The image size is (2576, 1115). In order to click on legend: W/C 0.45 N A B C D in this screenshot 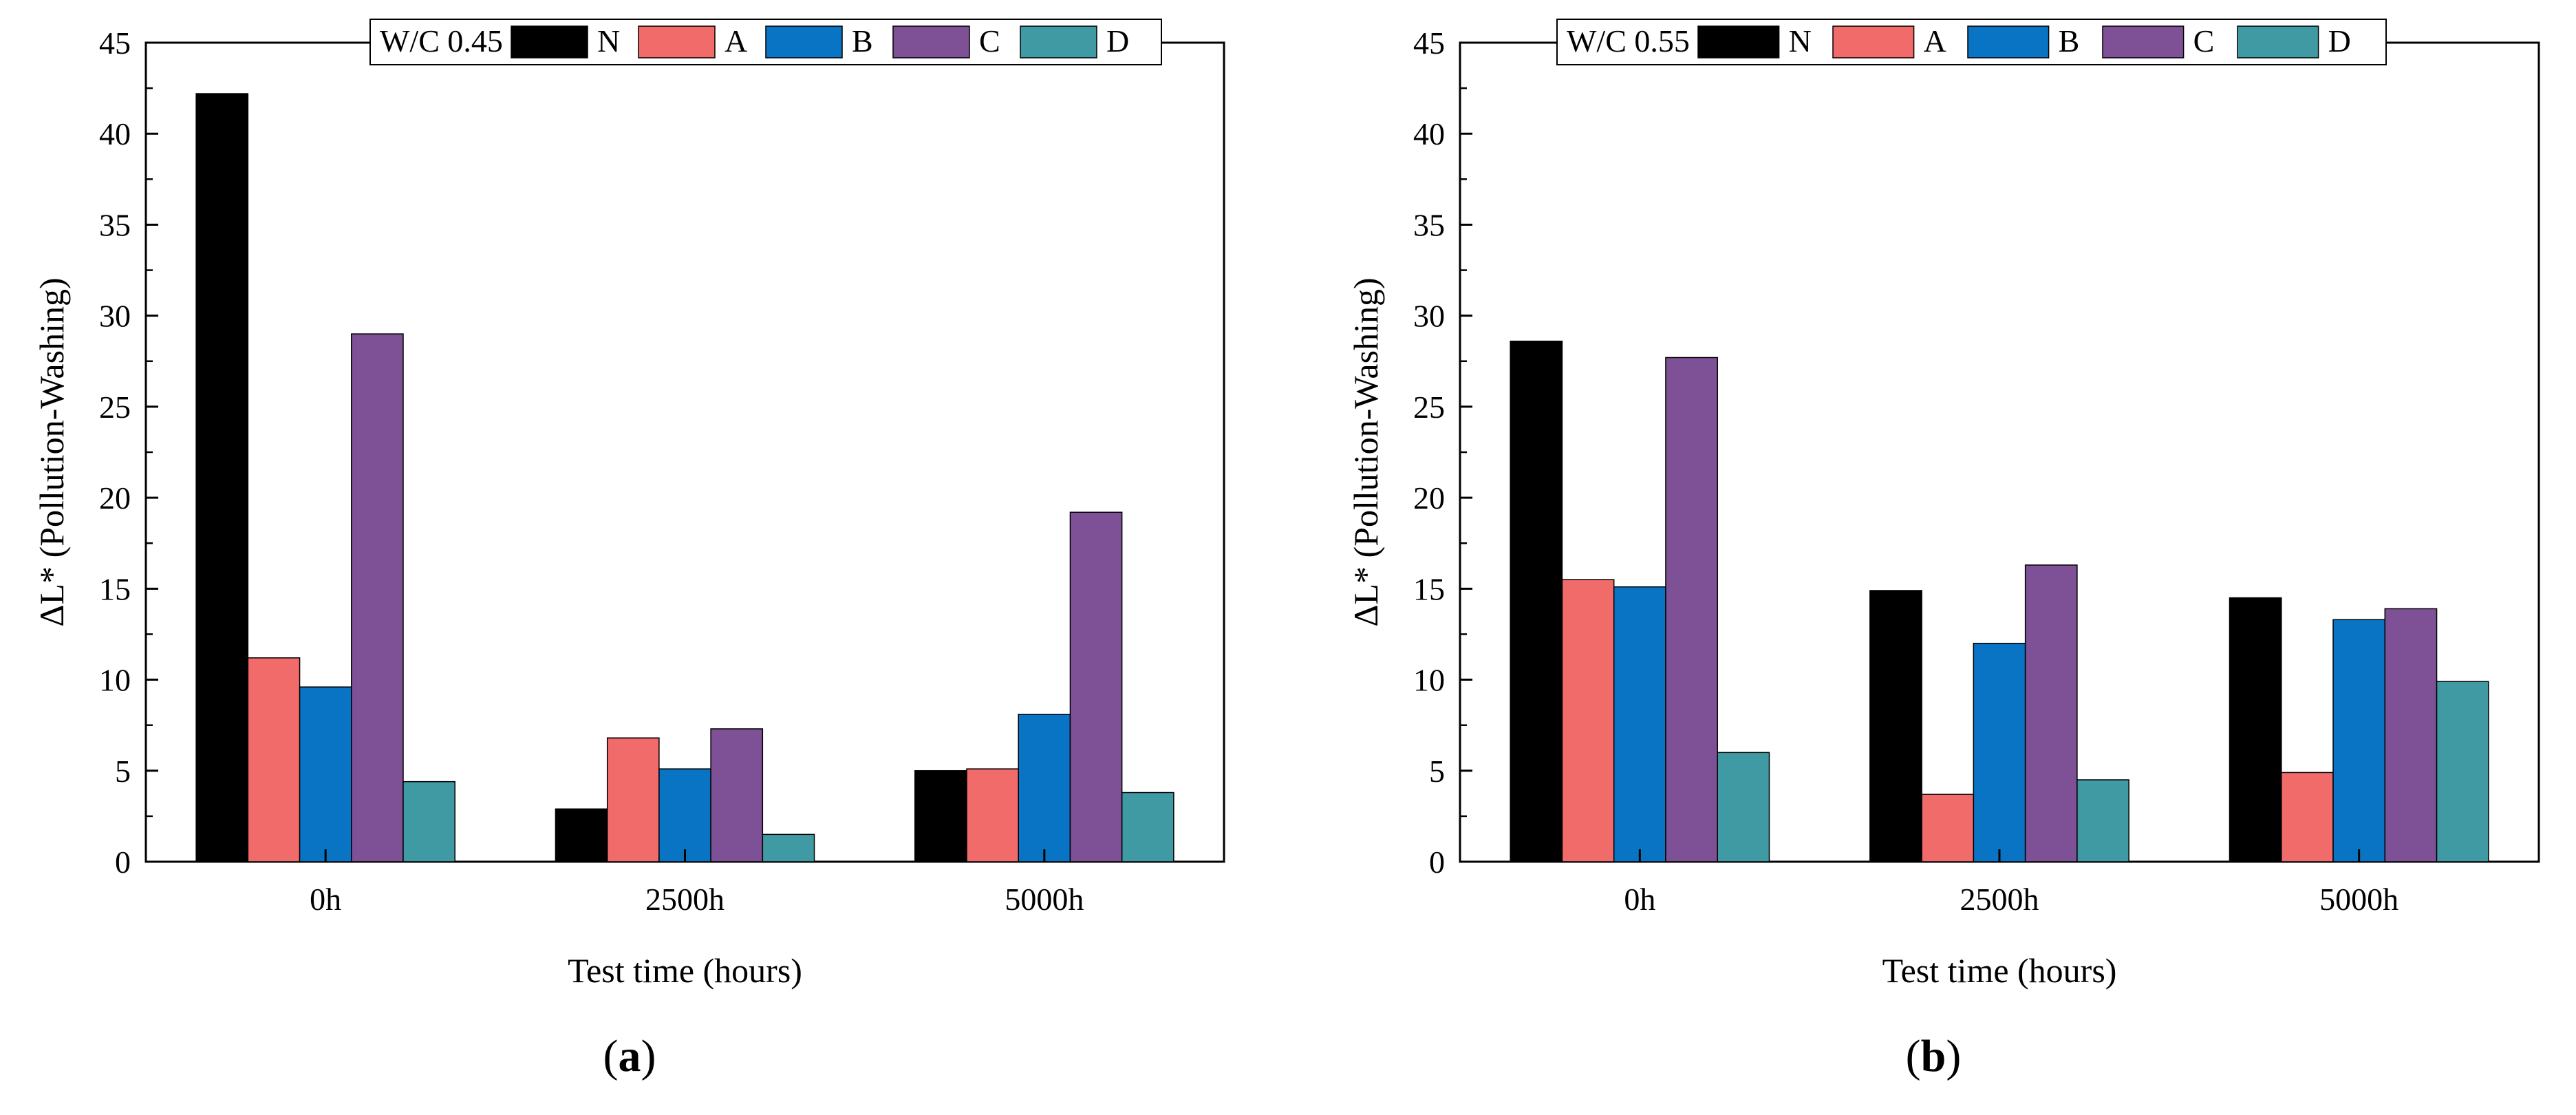, I will do `click(765, 42)`.